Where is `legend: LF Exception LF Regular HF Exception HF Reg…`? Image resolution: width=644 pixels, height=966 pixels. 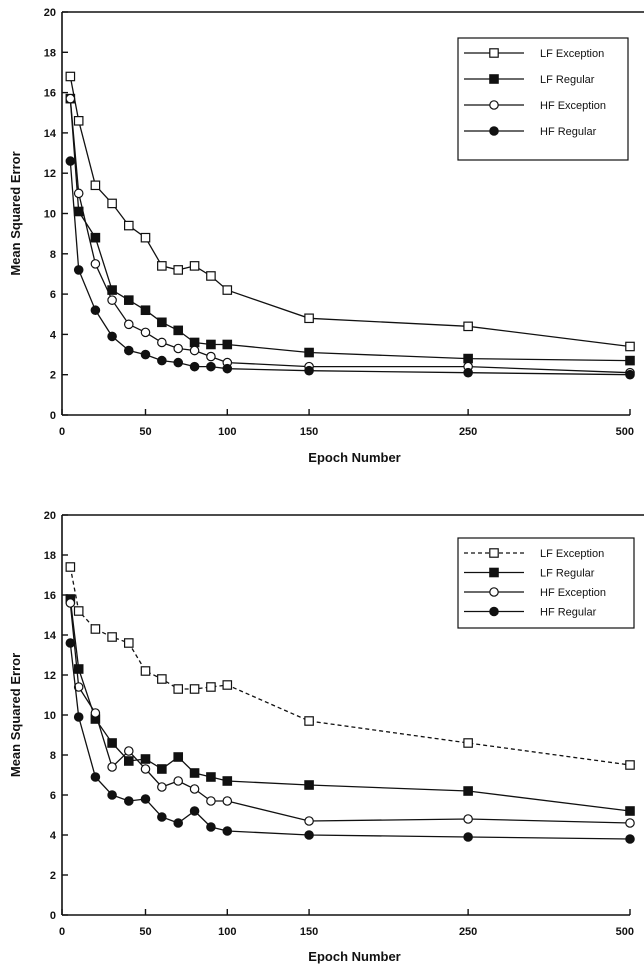 legend: LF Exception LF Regular HF Exception HF Reg… is located at coordinates (543, 99).